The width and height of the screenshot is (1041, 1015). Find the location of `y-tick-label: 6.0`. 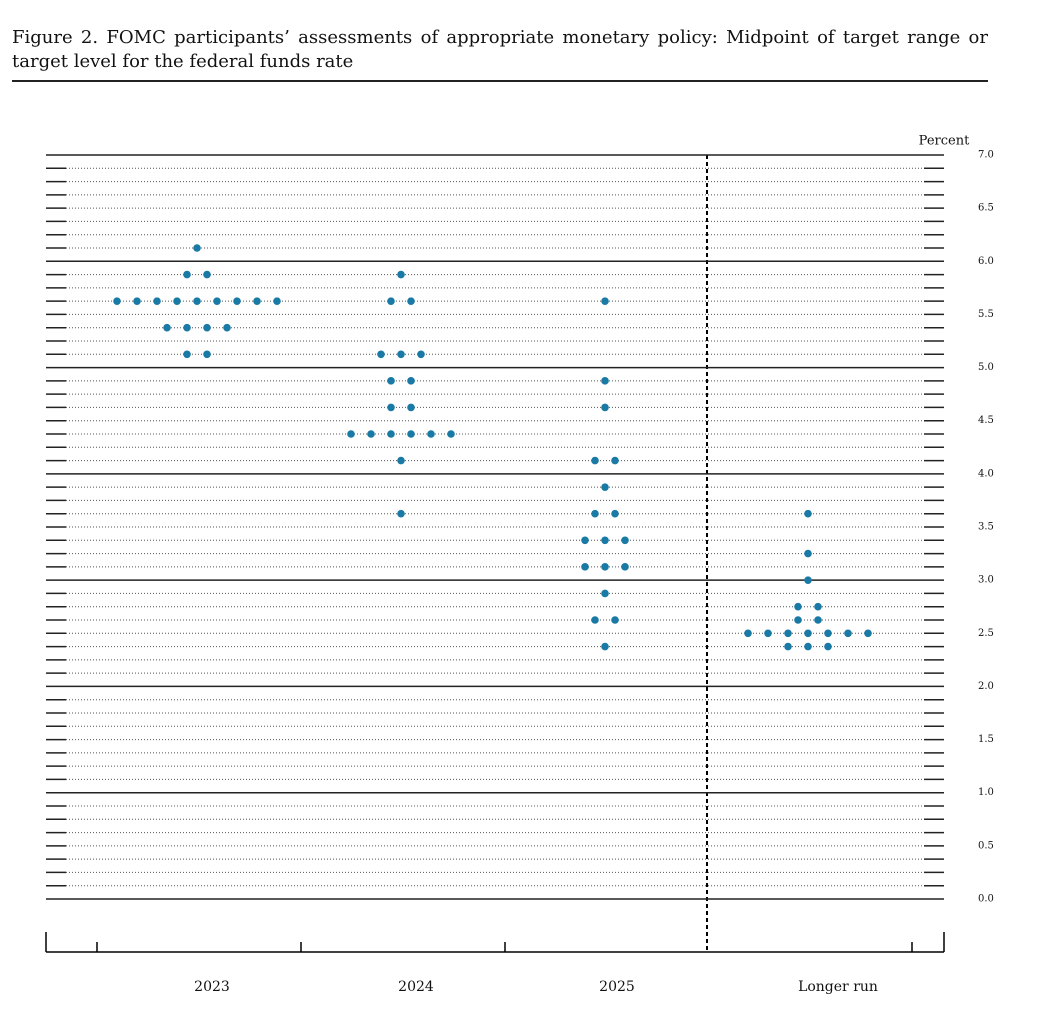

y-tick-label: 6.0 is located at coordinates (986, 261).